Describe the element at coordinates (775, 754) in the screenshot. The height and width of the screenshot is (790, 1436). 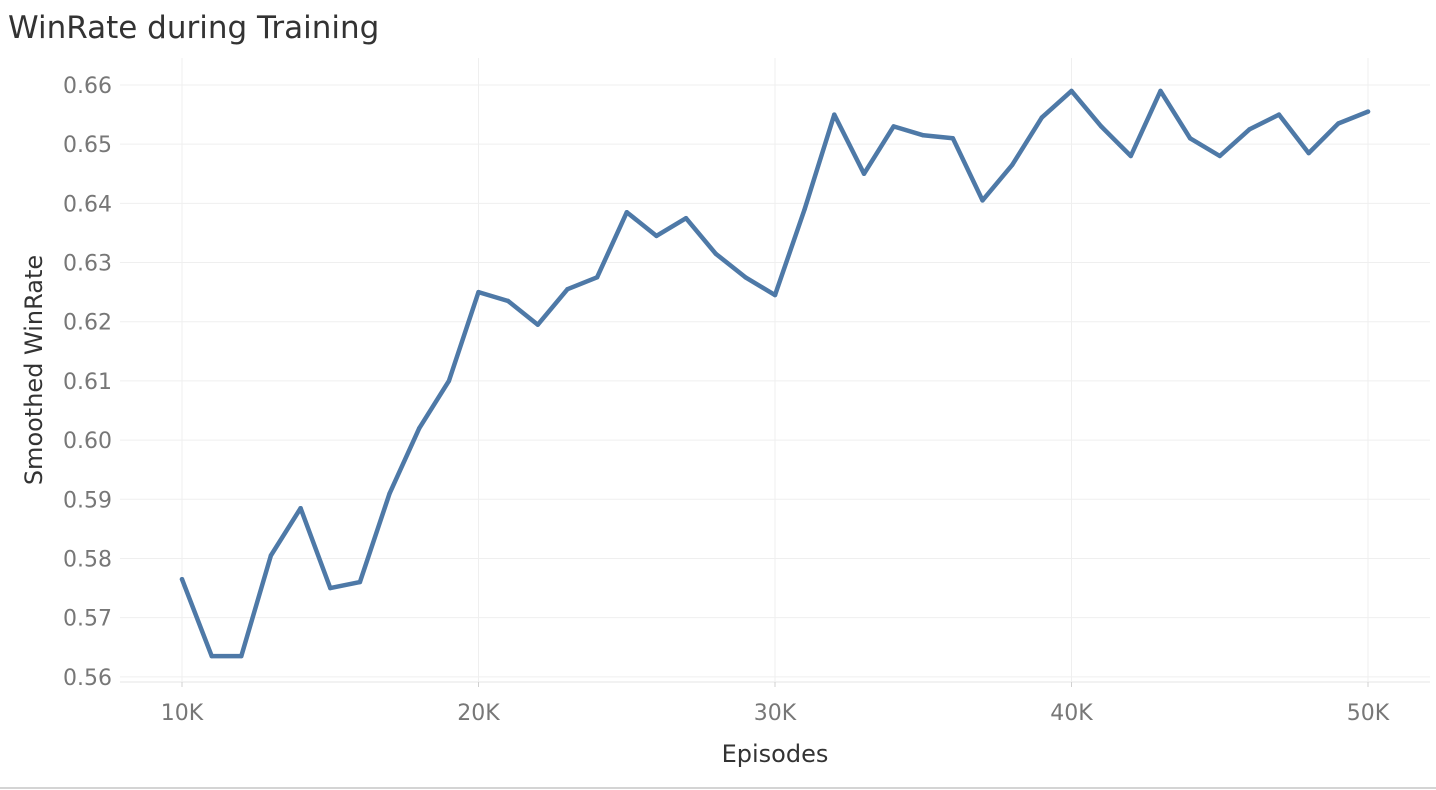
I see `x-axis-title: Episodes` at that location.